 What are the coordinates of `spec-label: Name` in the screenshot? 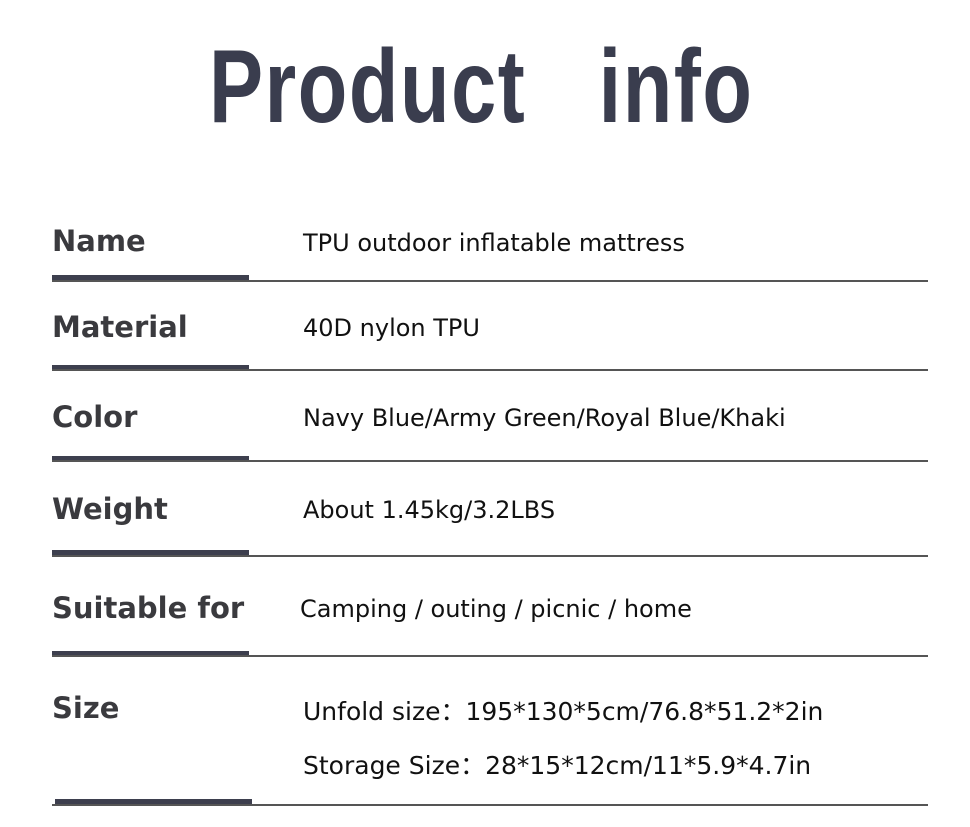 It's located at (99, 241).